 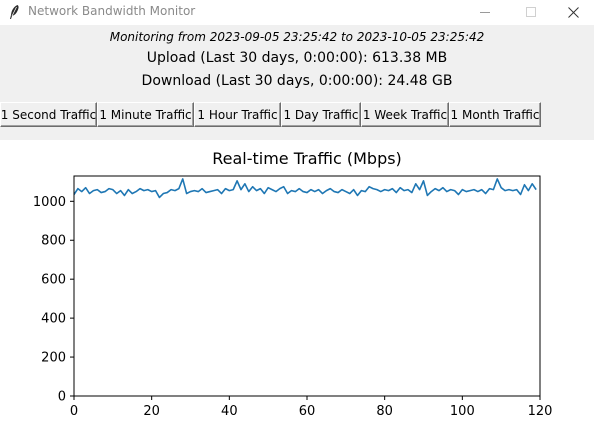 What do you see at coordinates (405, 114) in the screenshot?
I see `one-week-traffic-button: 1 Week Traffic` at bounding box center [405, 114].